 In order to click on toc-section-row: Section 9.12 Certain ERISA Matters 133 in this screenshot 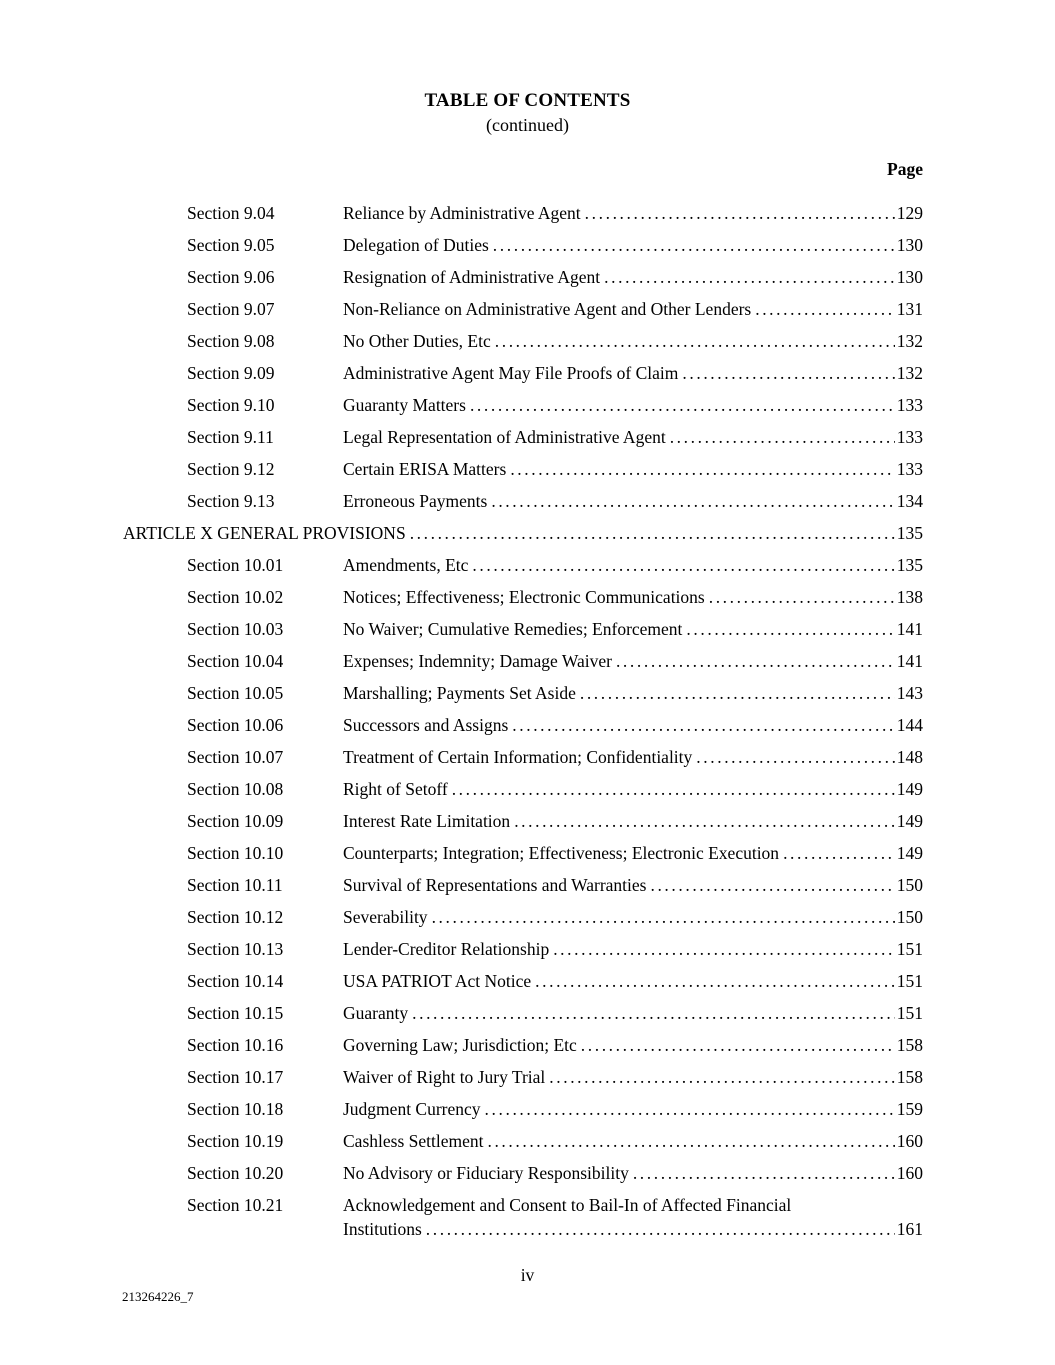, I will do `click(523, 469)`.